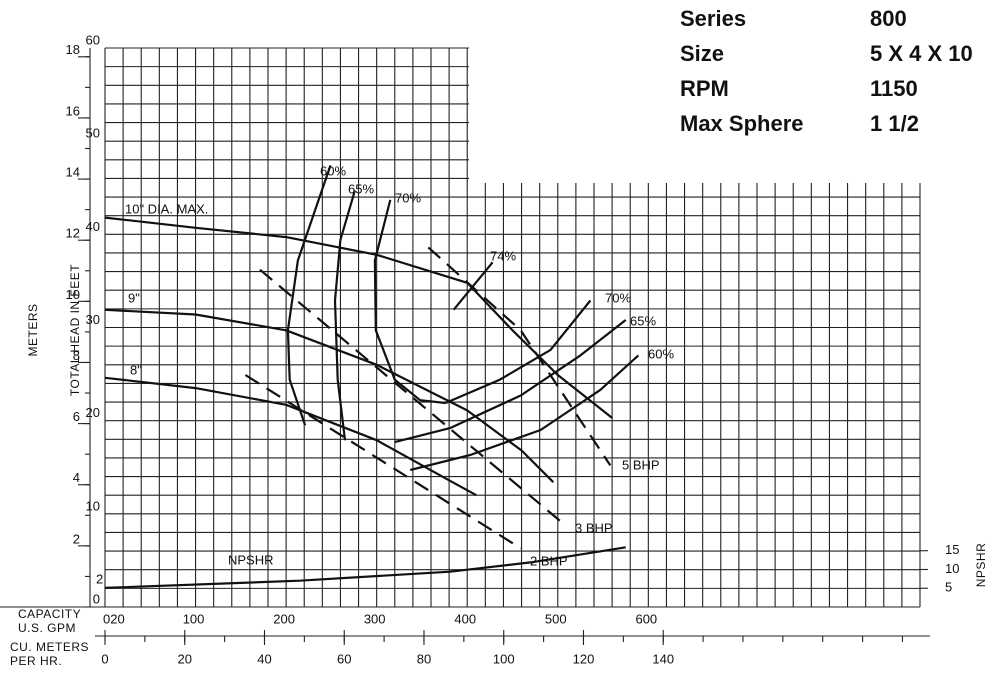 The image size is (997, 673). I want to click on x2-tick-label: 140, so click(663, 658).